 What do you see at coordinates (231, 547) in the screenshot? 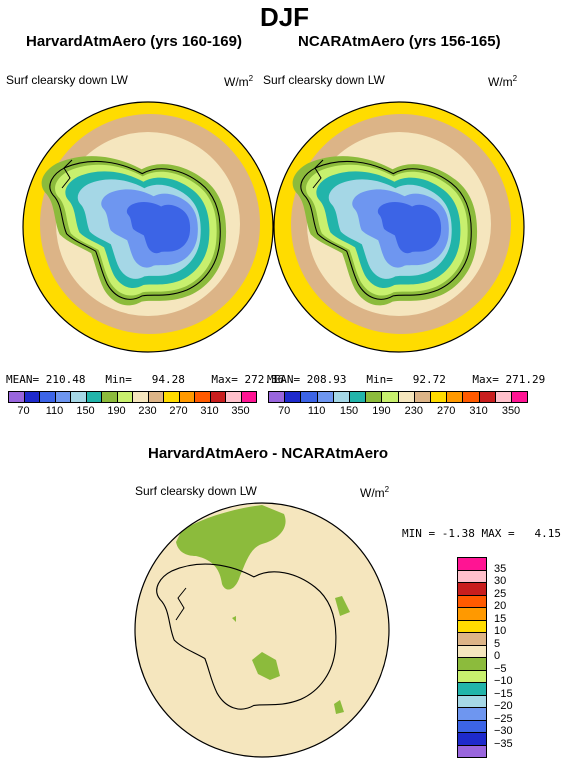
I see `diff-band-neg5-north` at bounding box center [231, 547].